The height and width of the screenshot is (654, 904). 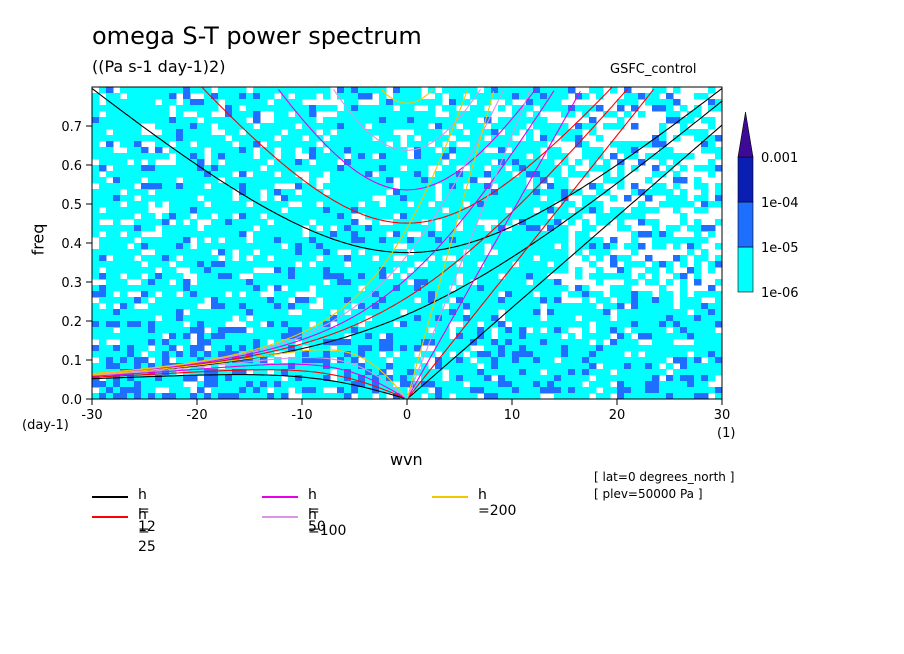 I want to click on ig-curve-h25, so click(x=407, y=155).